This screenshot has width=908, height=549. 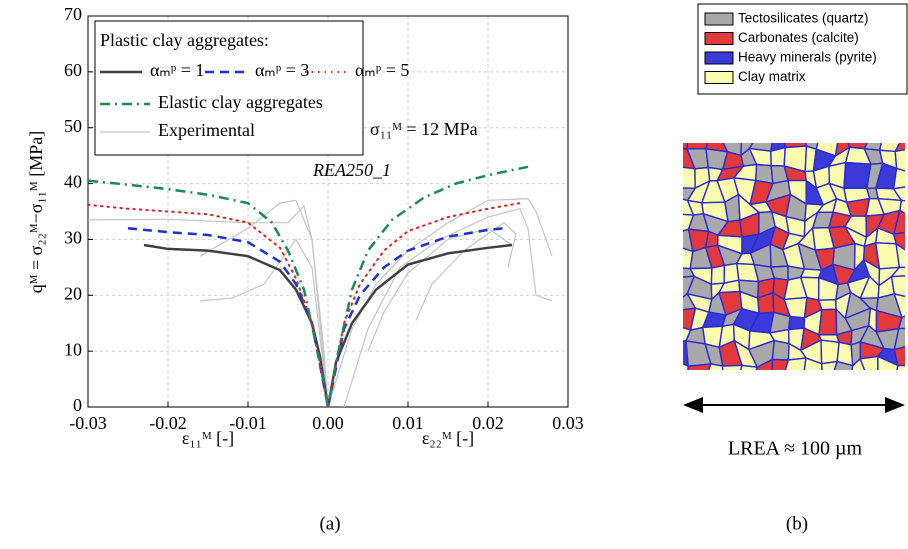 What do you see at coordinates (424, 129) in the screenshot?
I see `annotation: σ₁₁ᴹ = 12 MPa` at bounding box center [424, 129].